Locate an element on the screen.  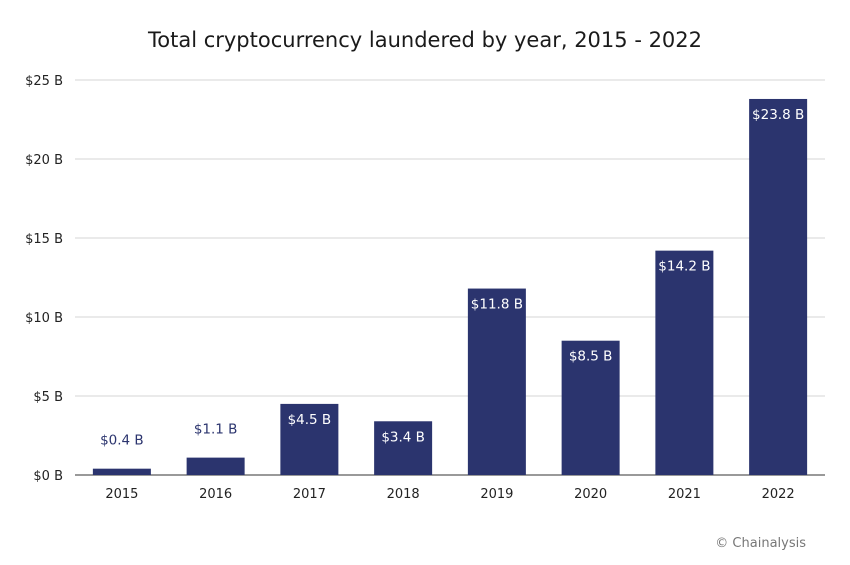
x-tick-label: 2021 is located at coordinates (684, 494).